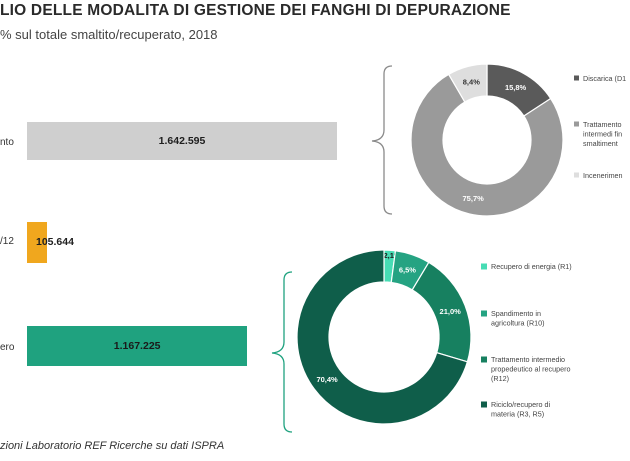 The width and height of the screenshot is (630, 461). I want to click on bar-recupero: 1.167.225, so click(137, 346).